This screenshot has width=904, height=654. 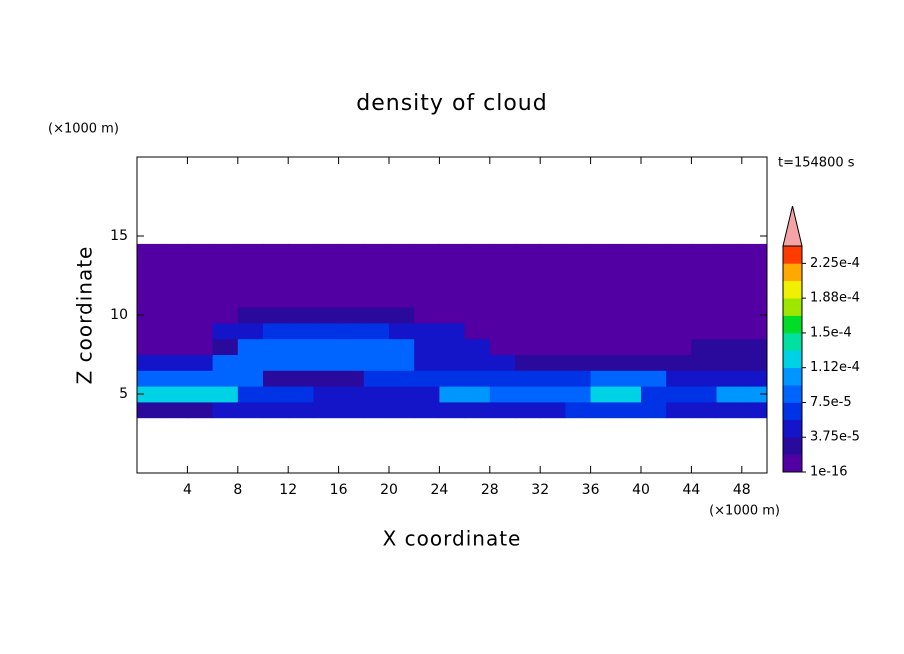 I want to click on x-tick-label: 48, so click(x=742, y=490).